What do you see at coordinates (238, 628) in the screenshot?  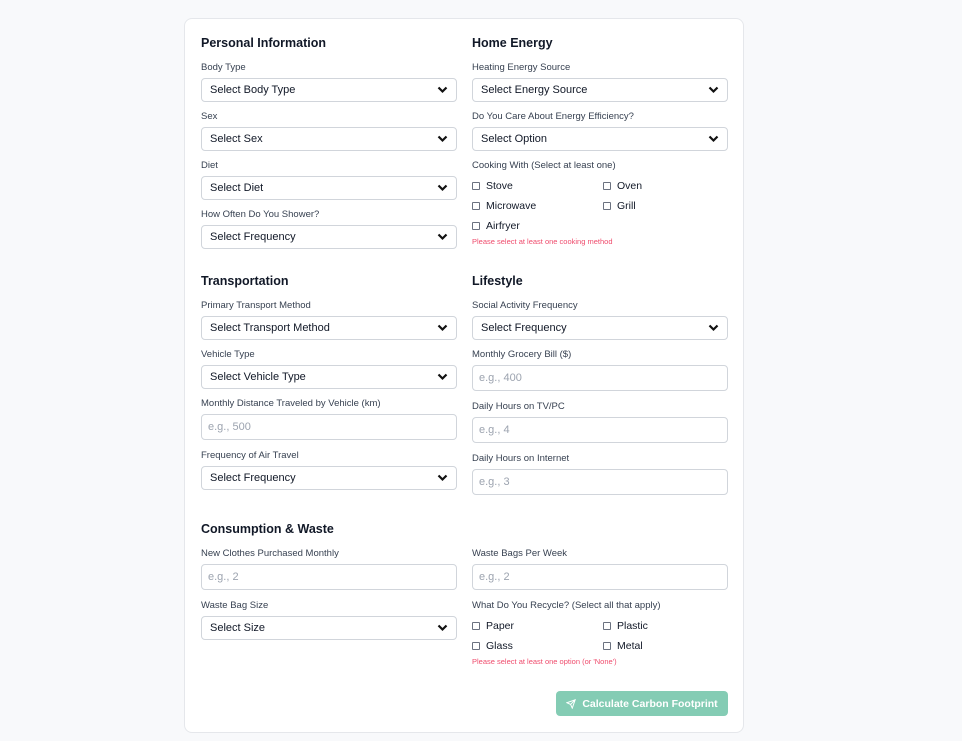 I see `selected-value: Select Size` at bounding box center [238, 628].